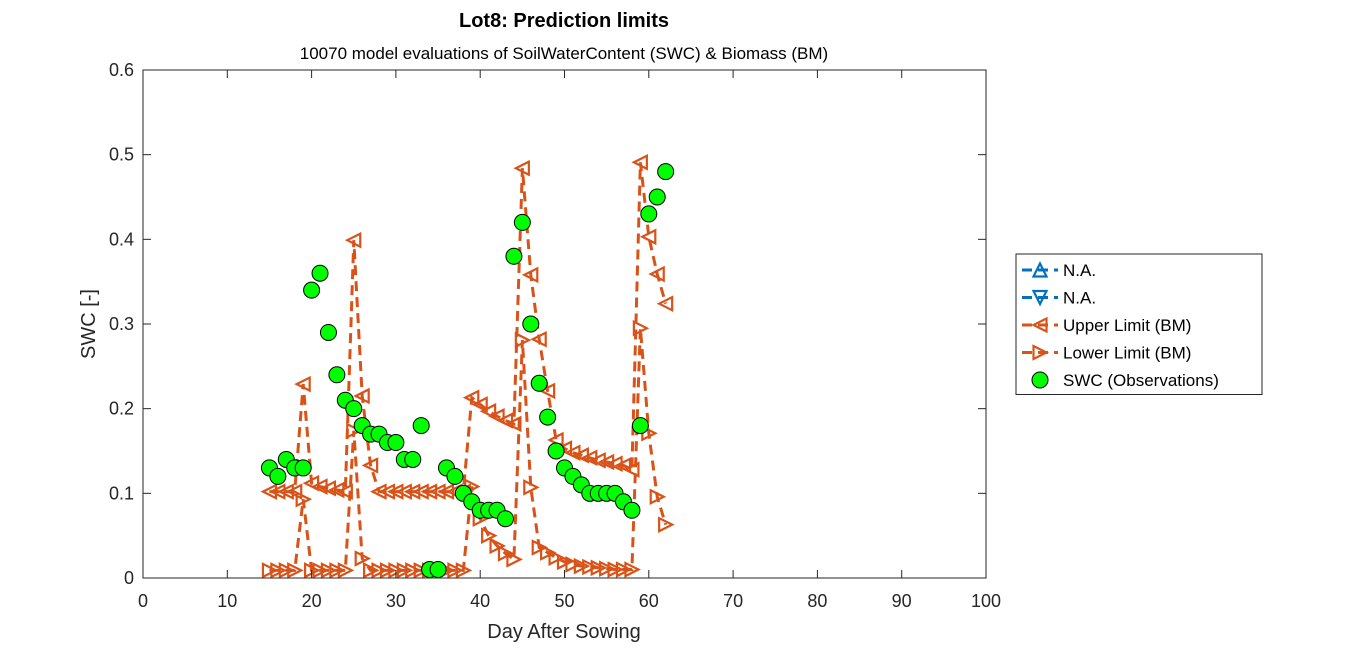 This screenshot has height=651, width=1366. What do you see at coordinates (121, 70) in the screenshot?
I see `y-tick-label-6: 0.6` at bounding box center [121, 70].